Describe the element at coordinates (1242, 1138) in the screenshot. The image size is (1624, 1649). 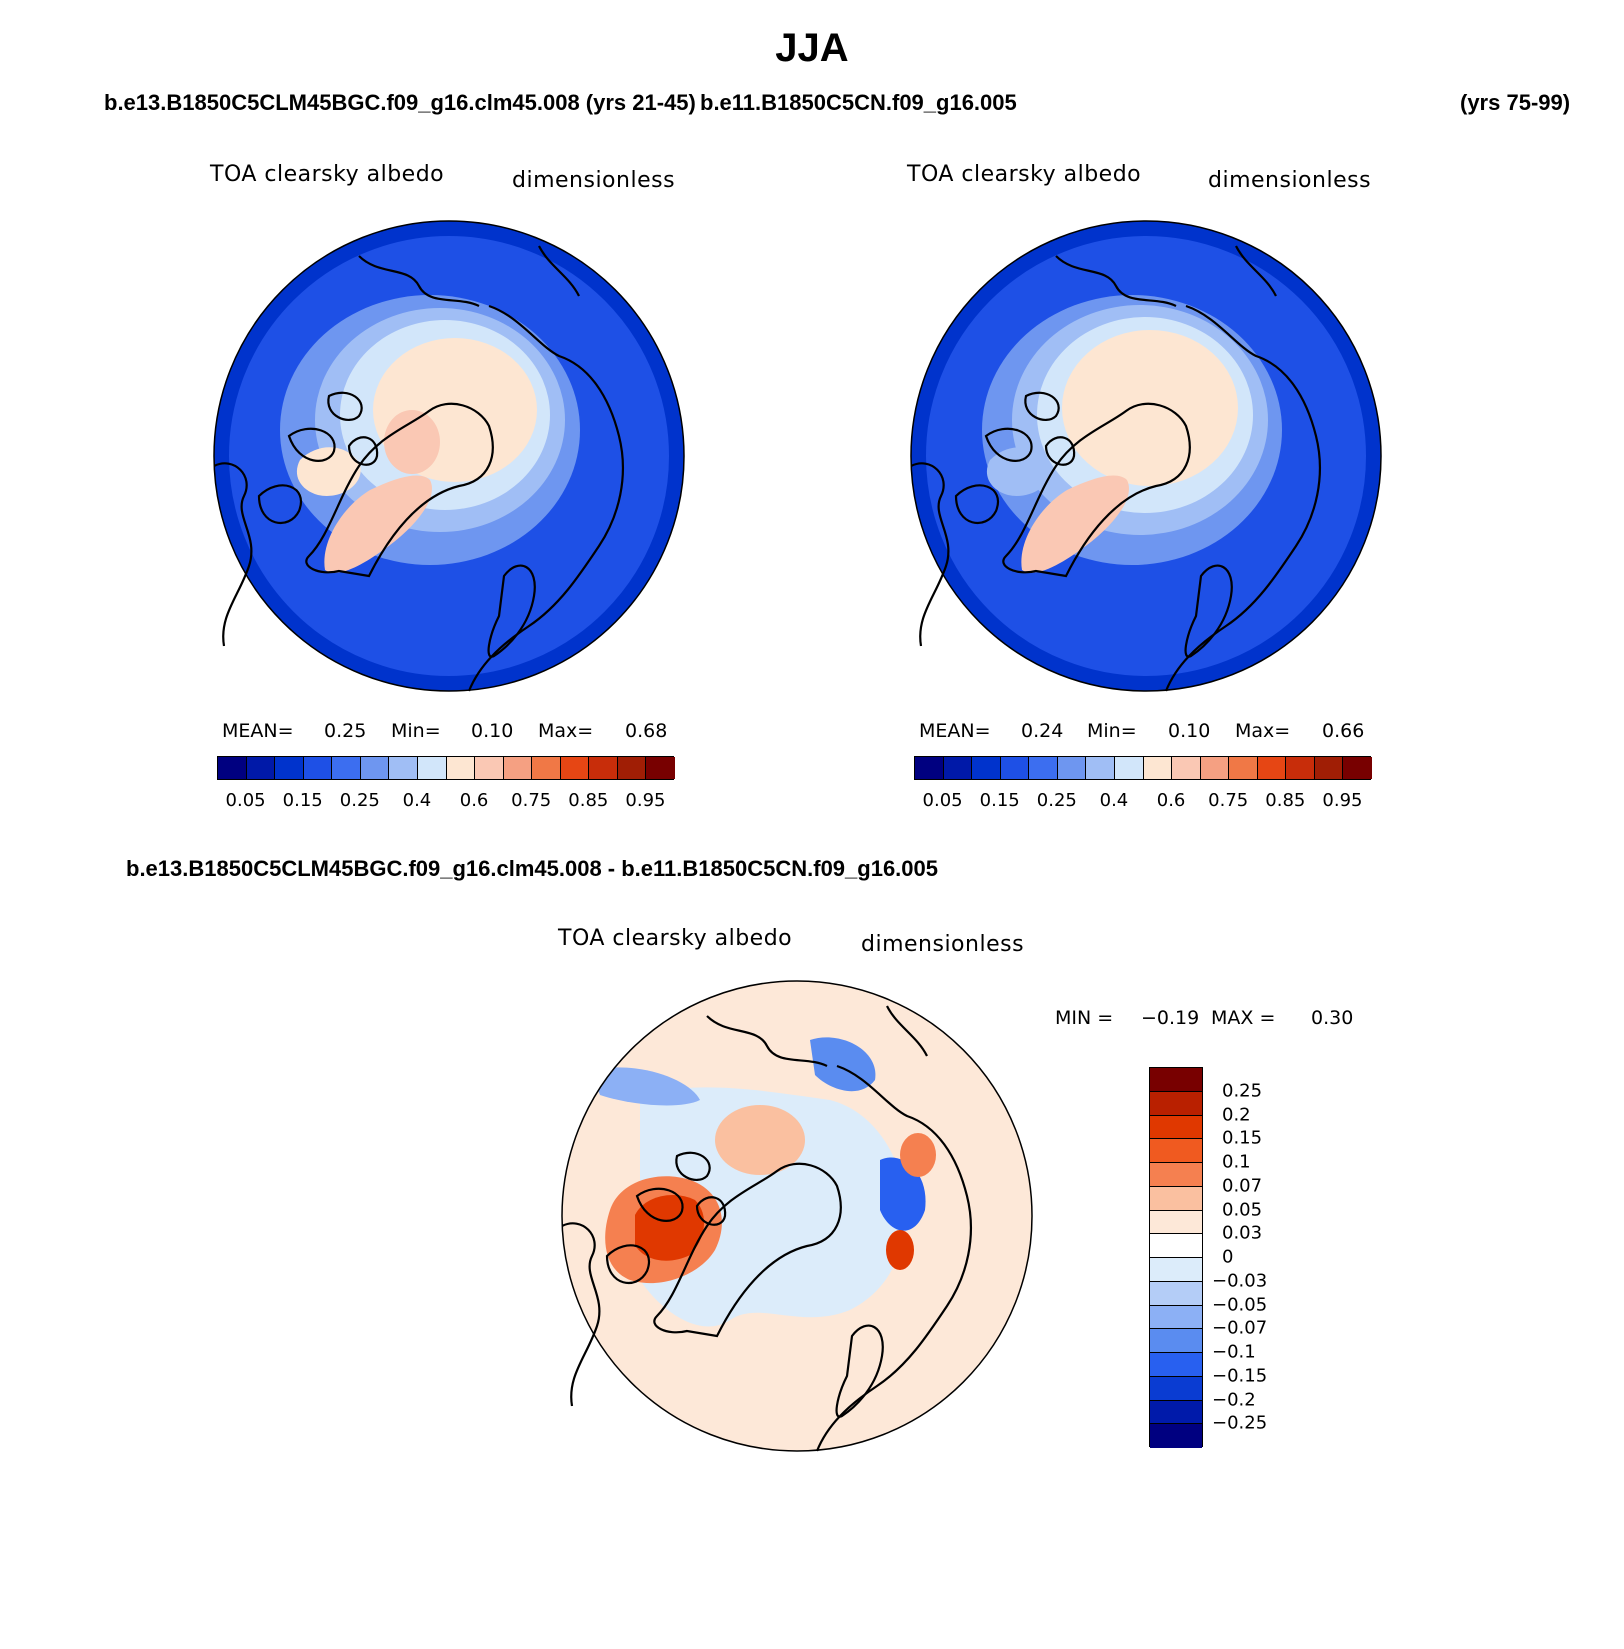
I see `panel3-colorbar-tick-label: 0.15` at that location.